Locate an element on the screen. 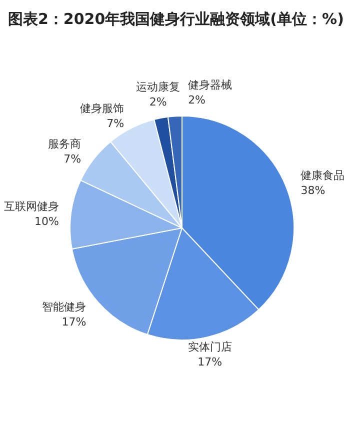  slice-label: 互联网健身 is located at coordinates (31, 206).